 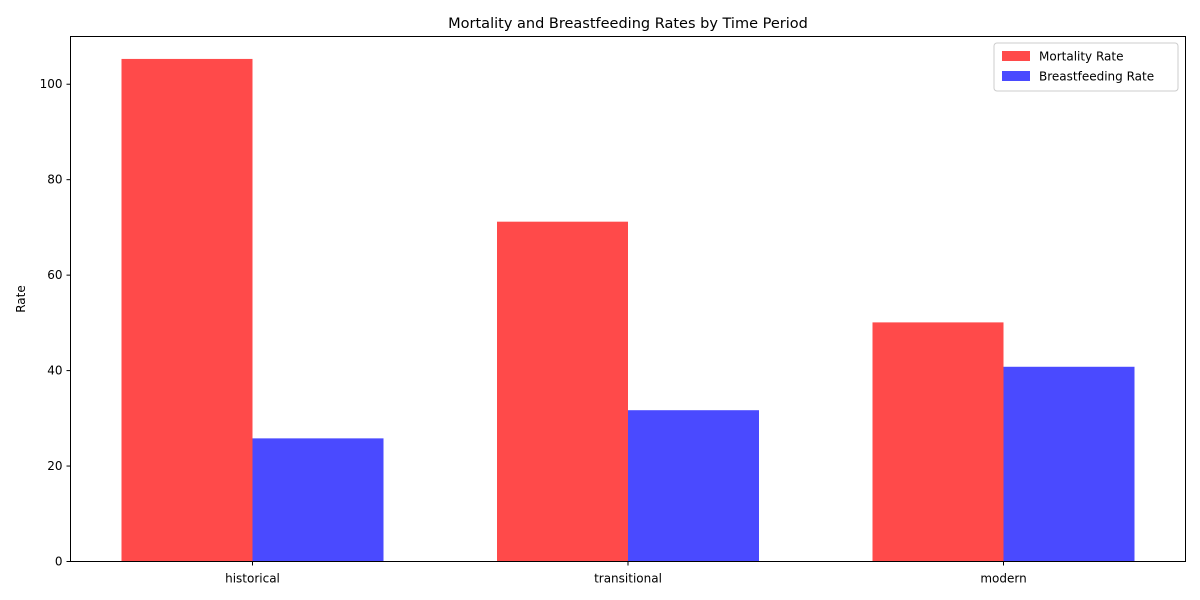 What do you see at coordinates (51, 84) in the screenshot?
I see `y-tick-label: 100` at bounding box center [51, 84].